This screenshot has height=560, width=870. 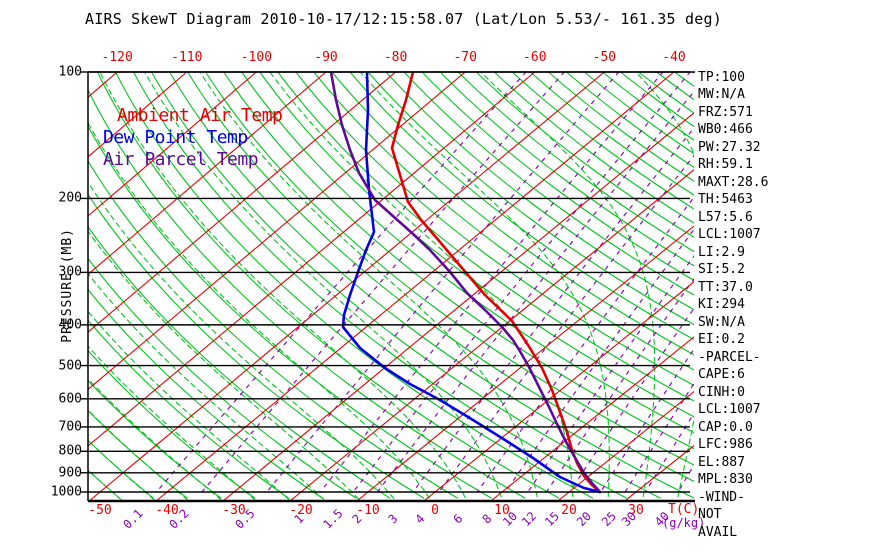 What do you see at coordinates (725, 287) in the screenshot?
I see `panel-line: TT:37.0` at bounding box center [725, 287].